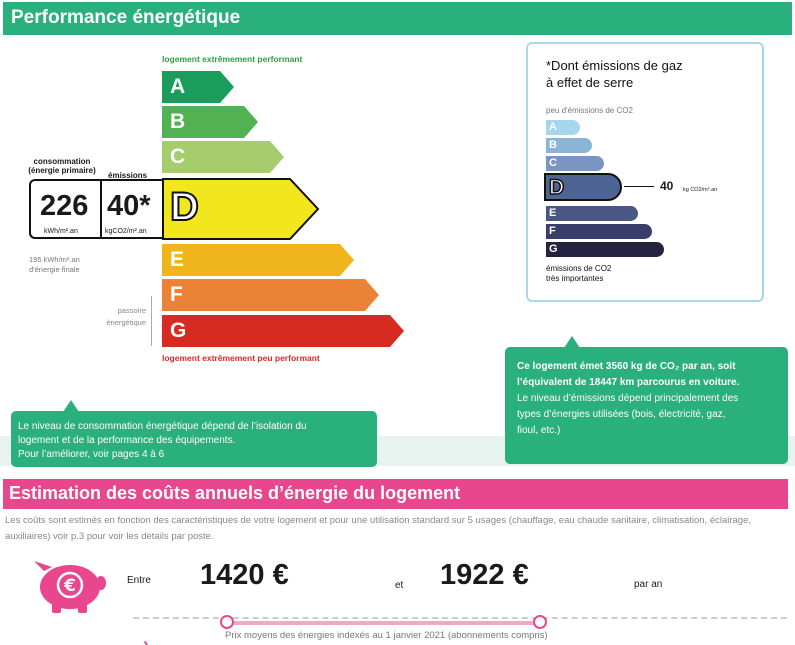 The height and width of the screenshot is (645, 795). I want to click on emissions-unit: kgCO2/m².an, so click(126, 231).